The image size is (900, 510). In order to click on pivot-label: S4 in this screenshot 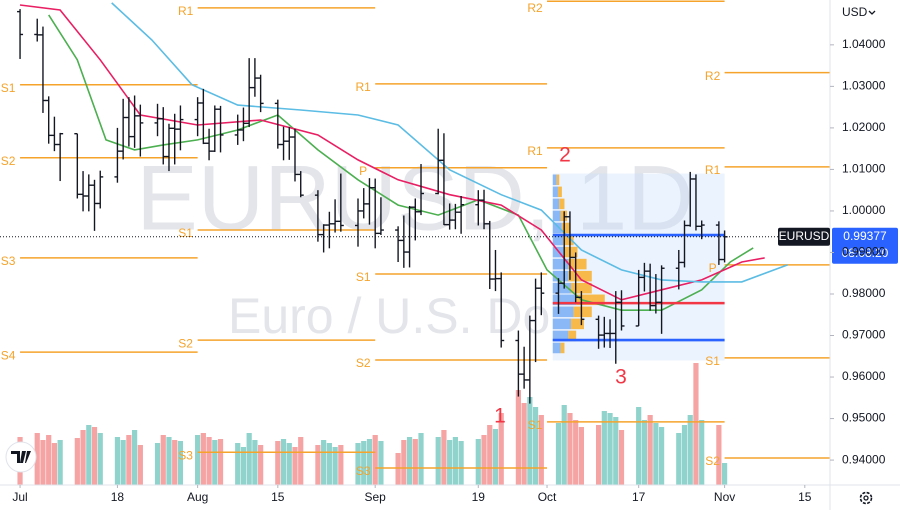, I will do `click(8, 355)`.